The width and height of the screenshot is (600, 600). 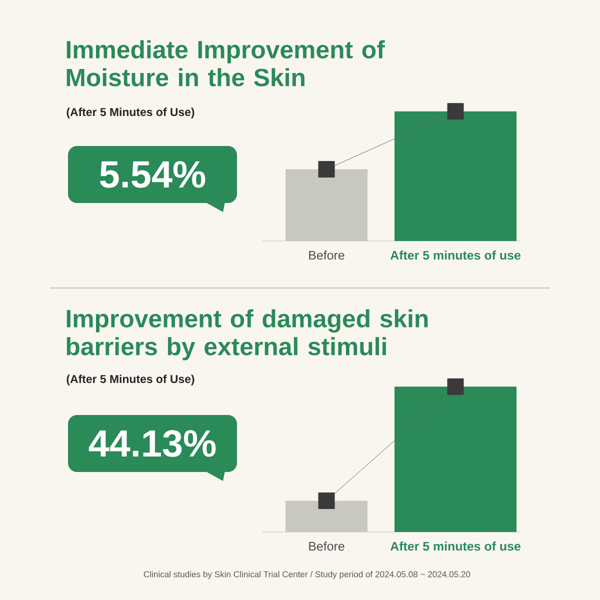 I want to click on text: Clinical studies by Skin Clinical Trial Center / Study period of 2024.05.08 ~ 2024.05.20, so click(x=307, y=575).